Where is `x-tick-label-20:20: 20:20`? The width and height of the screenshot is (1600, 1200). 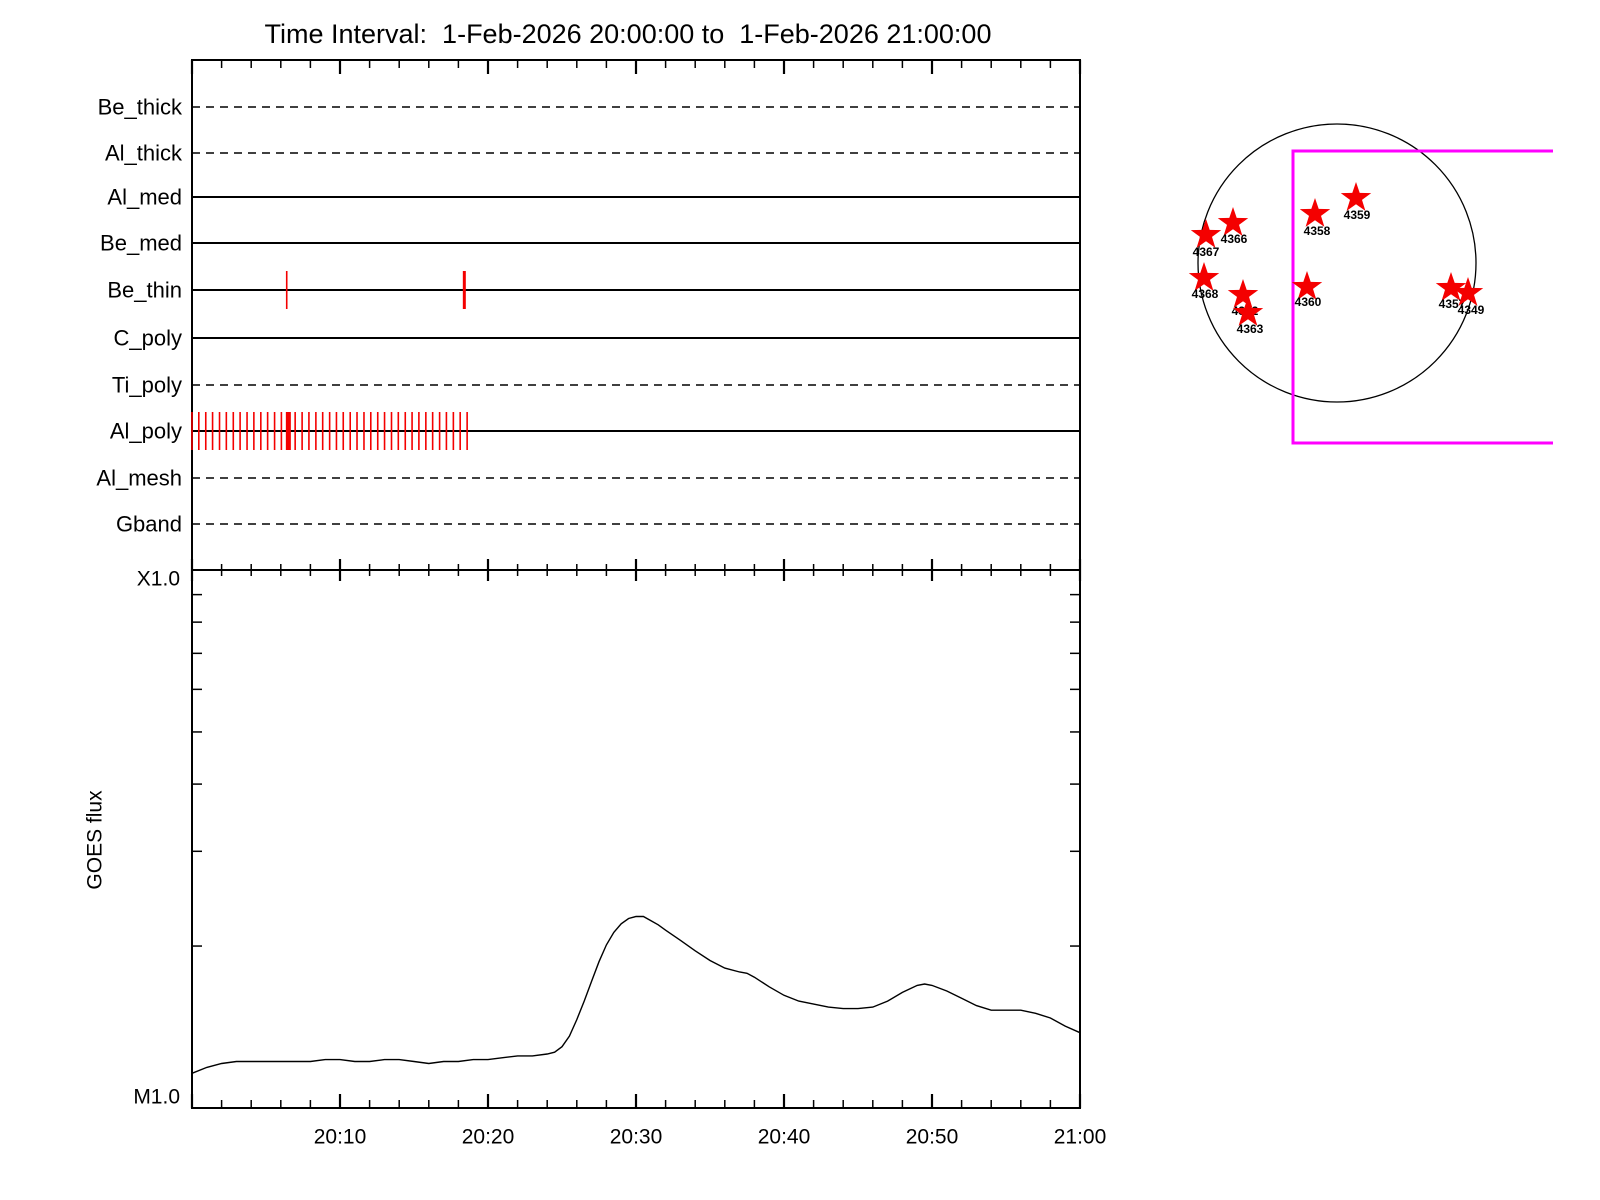 x-tick-label-20:20: 20:20 is located at coordinates (488, 1137).